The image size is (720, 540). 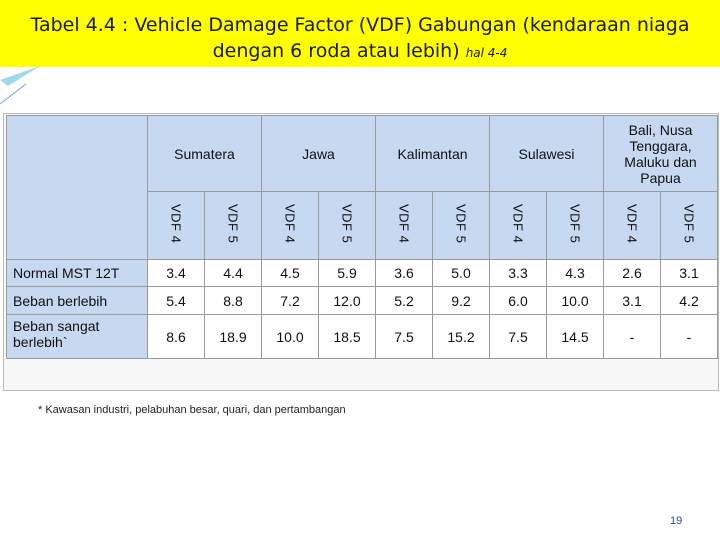 I want to click on table-cell: 9.2, so click(x=461, y=300).